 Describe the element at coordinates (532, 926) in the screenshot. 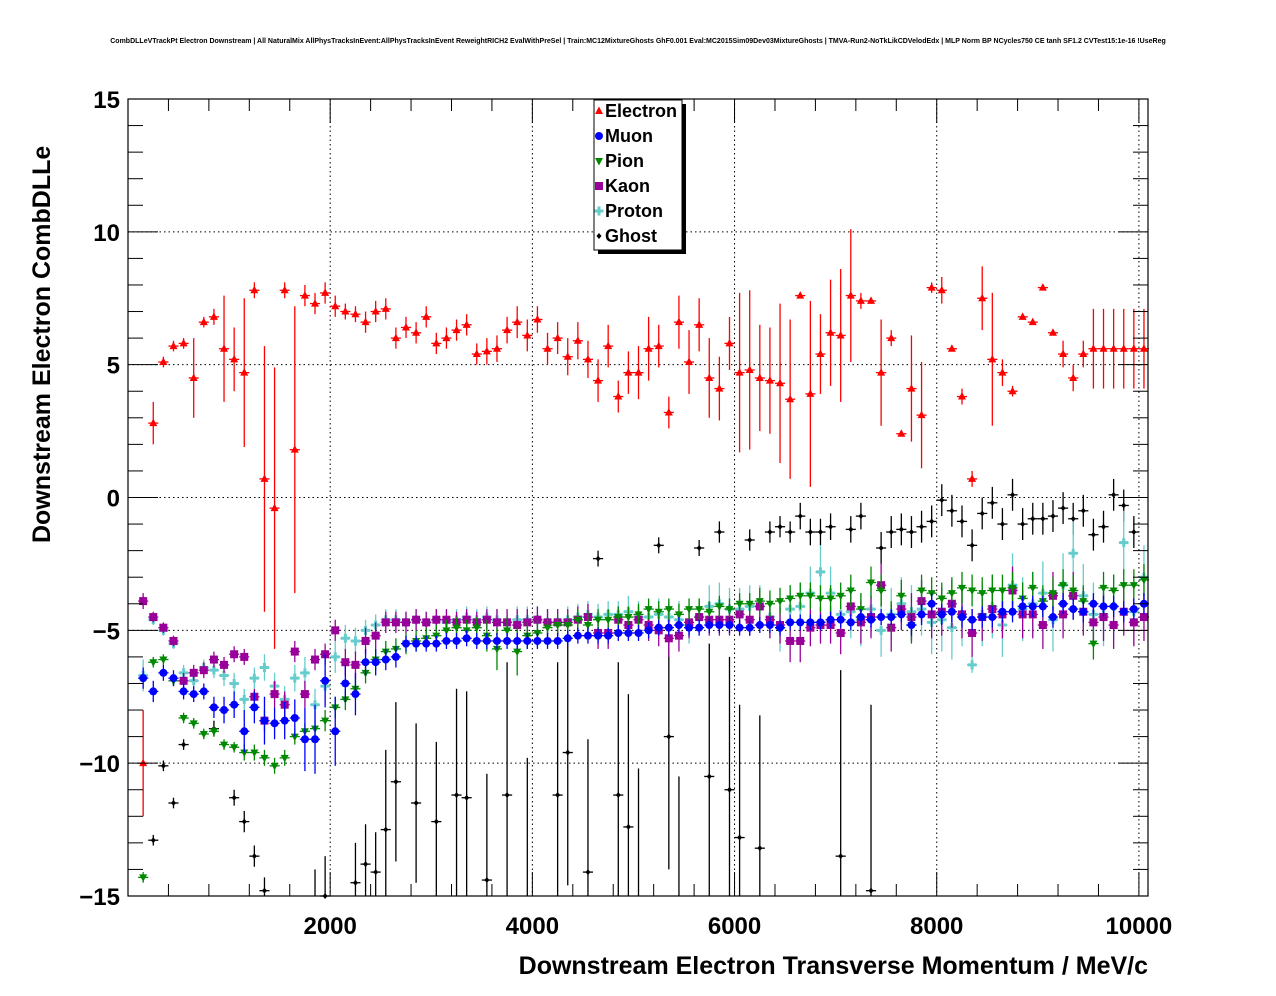

I see `x-tick-label: 4000` at that location.